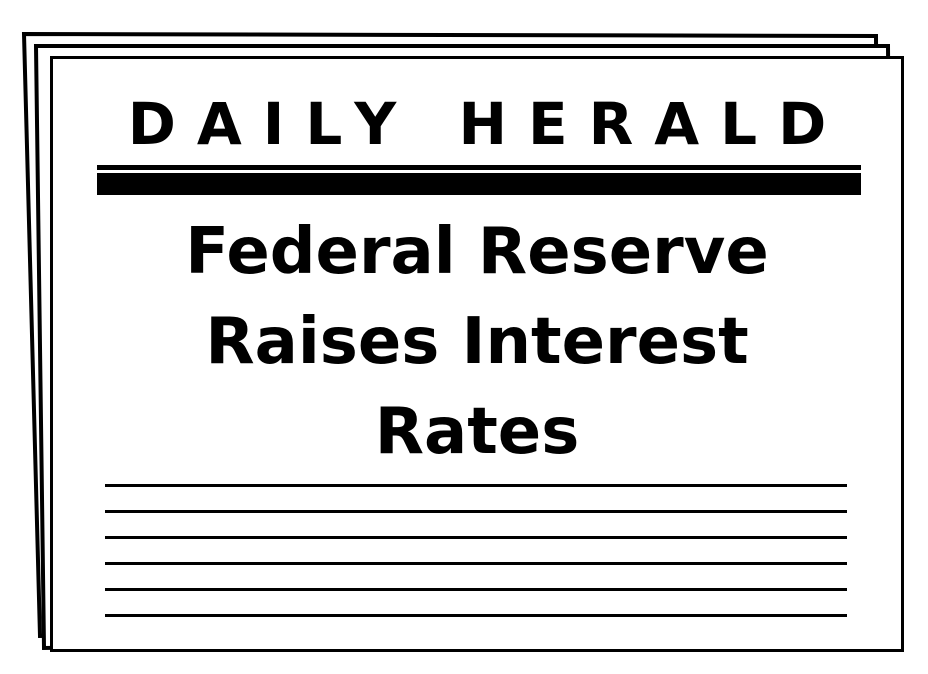 The width and height of the screenshot is (928, 674). I want to click on headline-line-1: Federal Reserve, so click(477, 252).